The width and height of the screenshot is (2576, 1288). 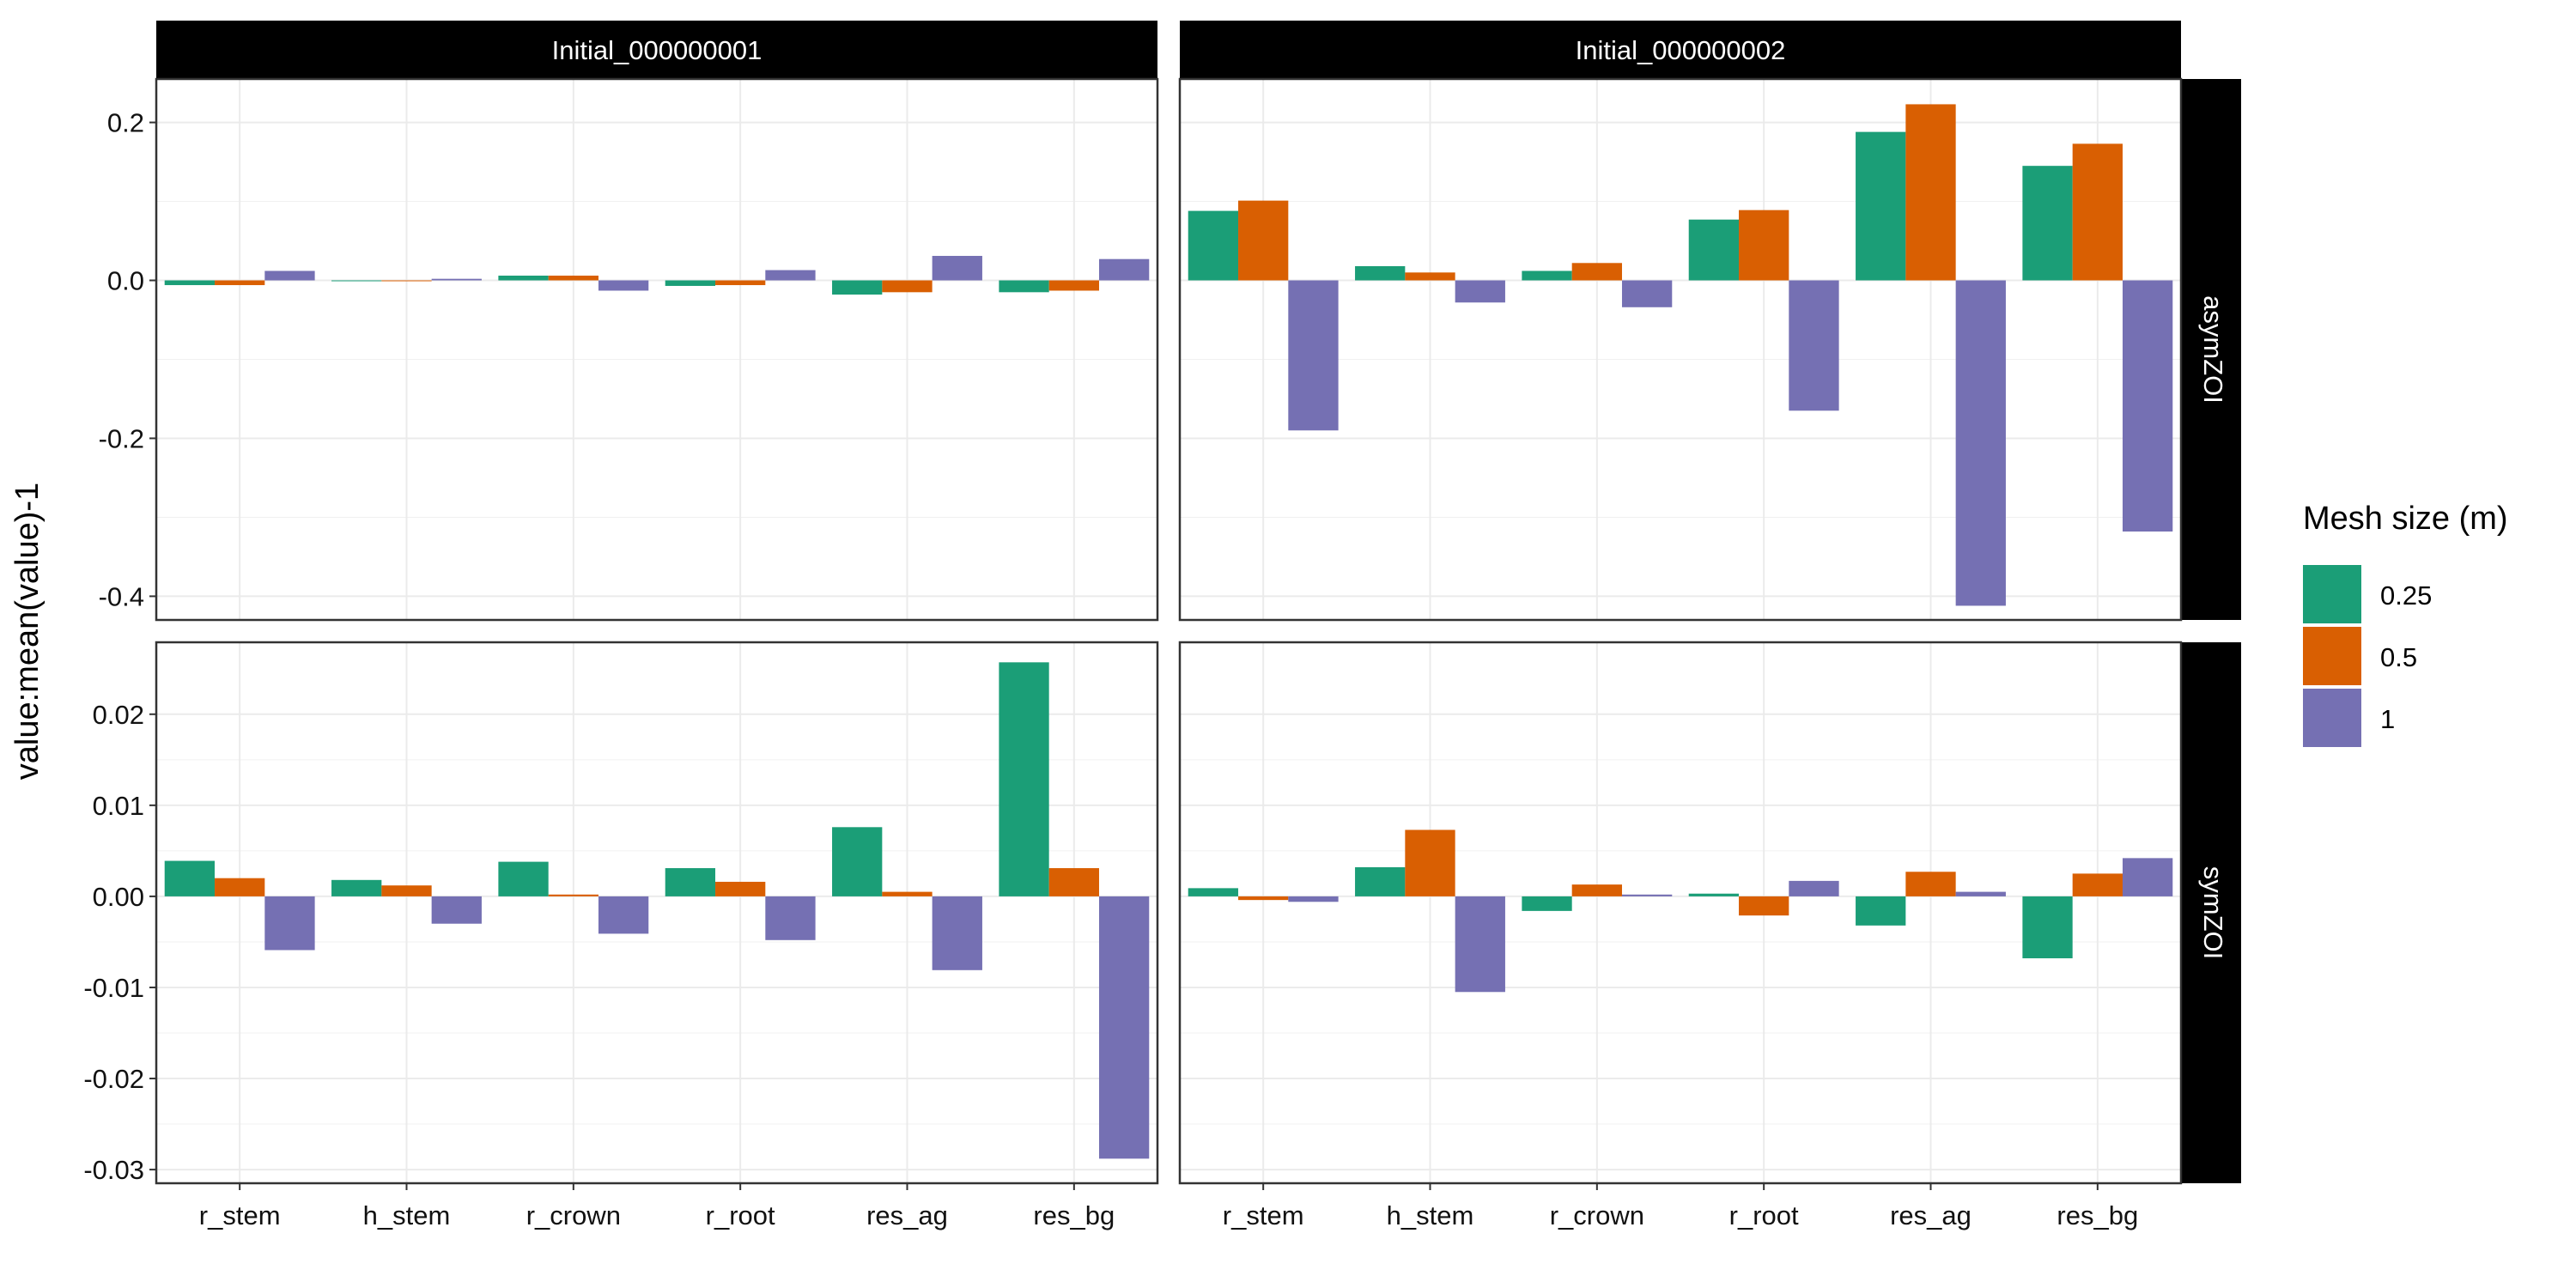 What do you see at coordinates (113, 988) in the screenshot?
I see `y-tick-label: -0.01` at bounding box center [113, 988].